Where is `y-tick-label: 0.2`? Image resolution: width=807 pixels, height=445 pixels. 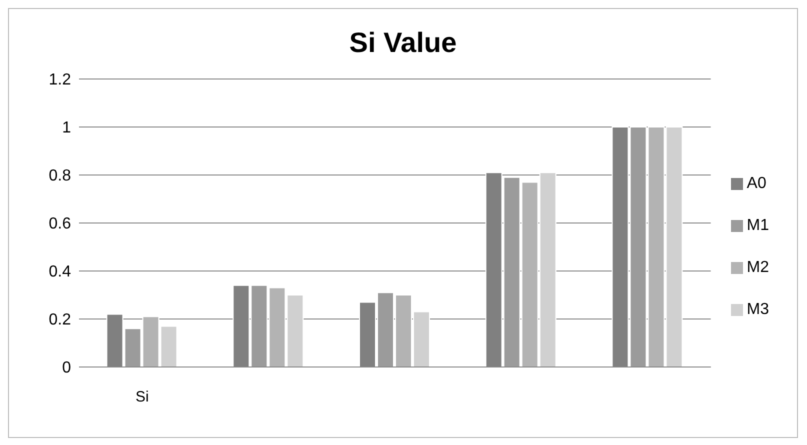
y-tick-label: 0.2 is located at coordinates (60, 320).